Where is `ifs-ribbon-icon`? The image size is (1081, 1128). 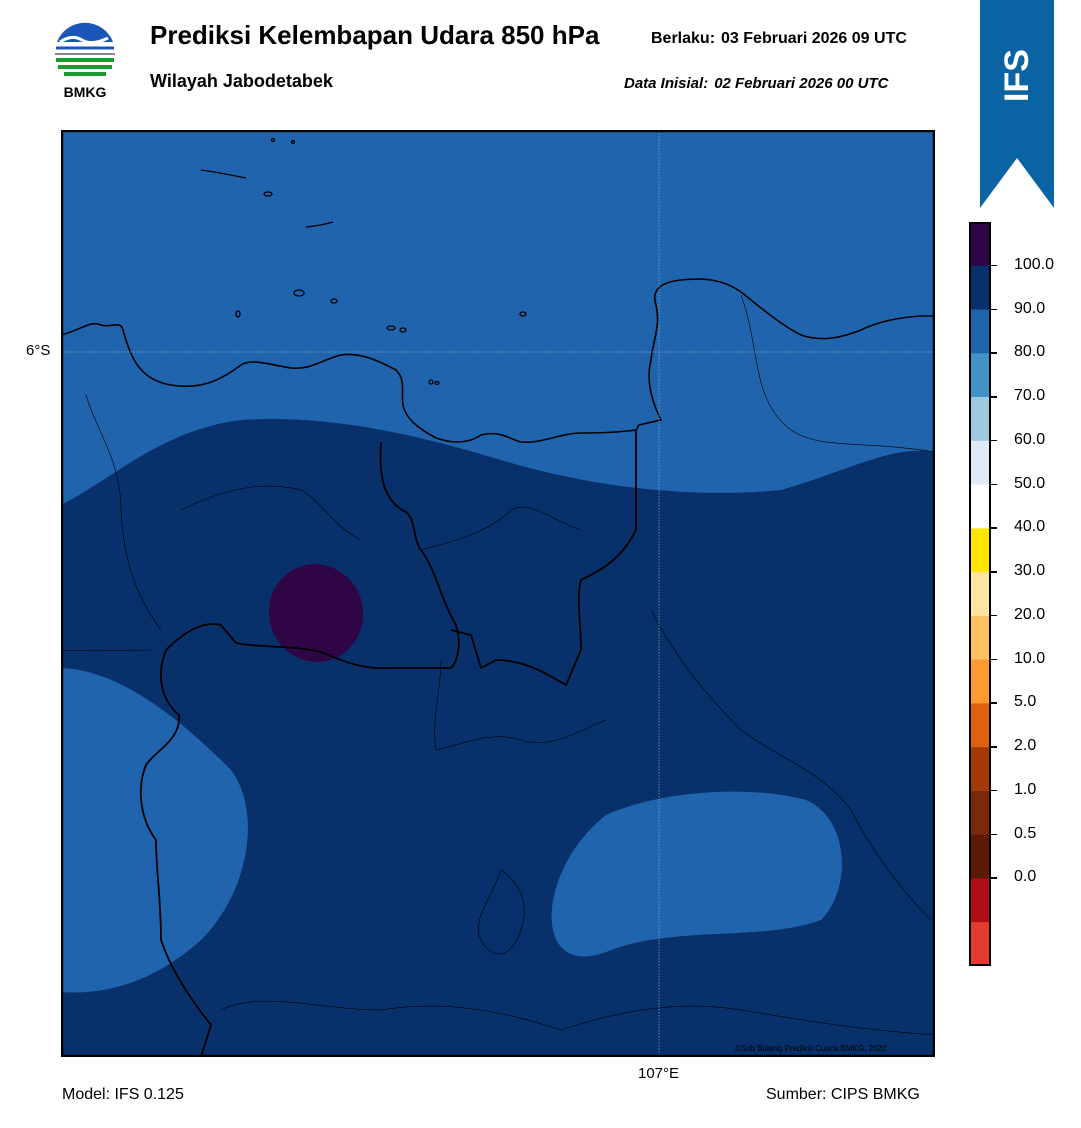
ifs-ribbon-icon is located at coordinates (1017, 104).